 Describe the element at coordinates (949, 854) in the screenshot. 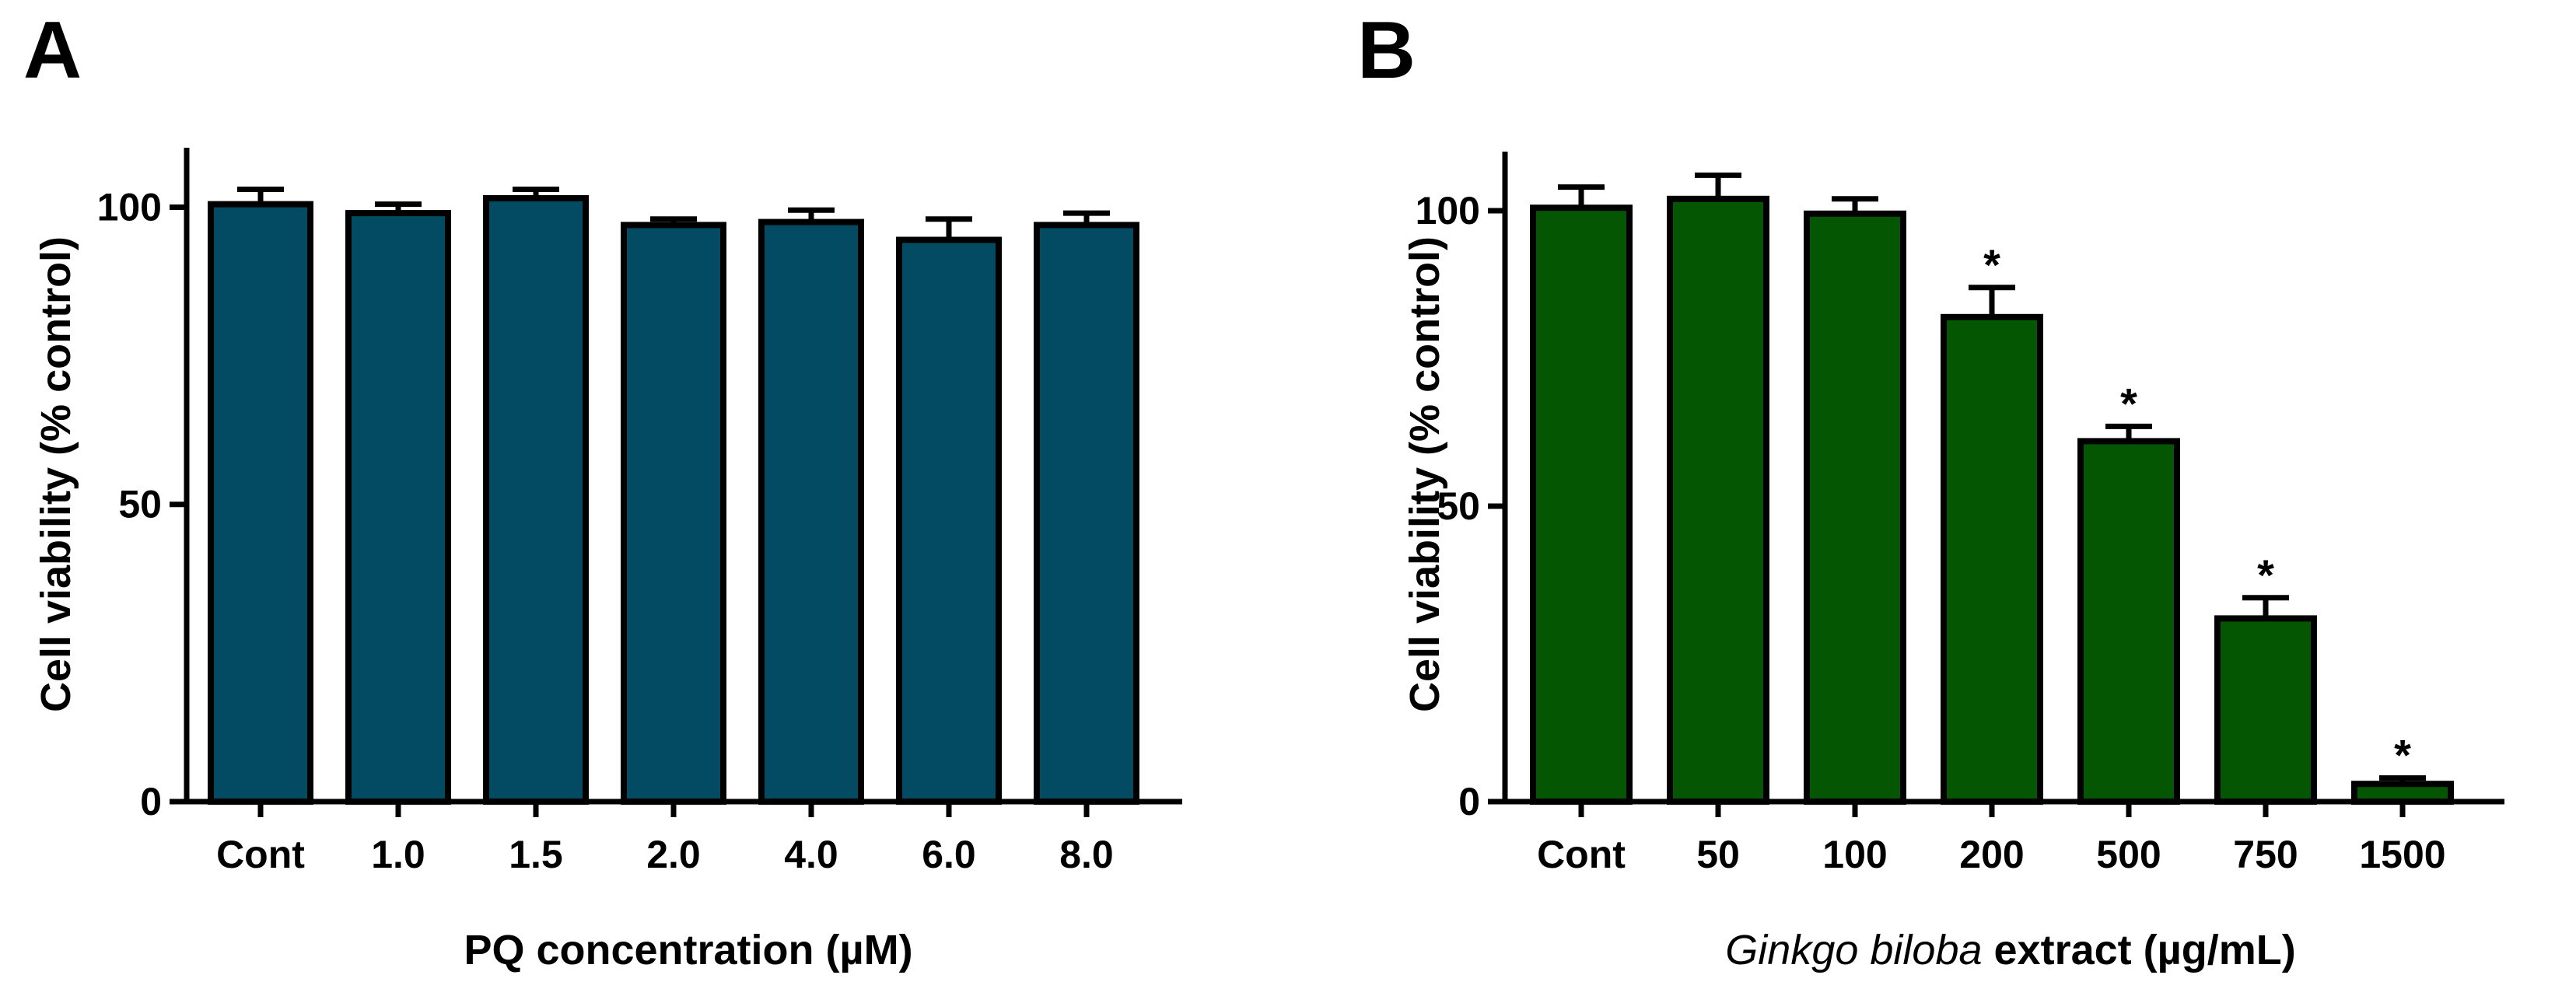

I see `x-tick-label: 6.0` at that location.